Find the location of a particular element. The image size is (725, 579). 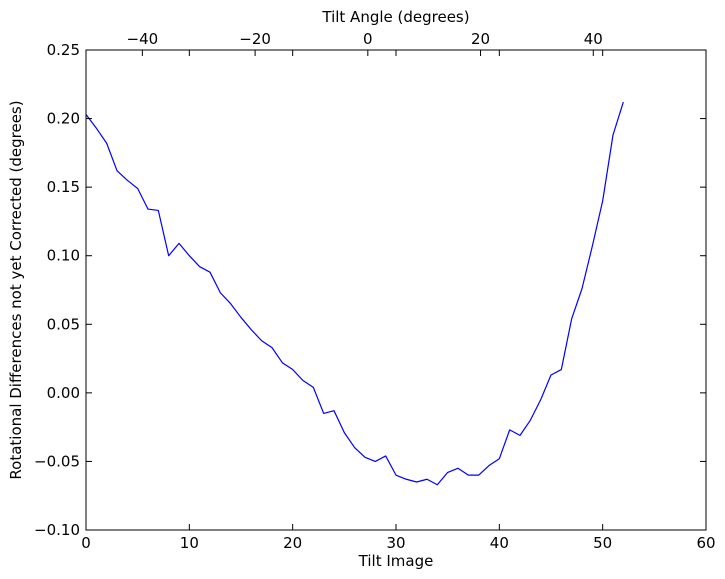

y-tick-label: −0.05 is located at coordinates (57, 461).